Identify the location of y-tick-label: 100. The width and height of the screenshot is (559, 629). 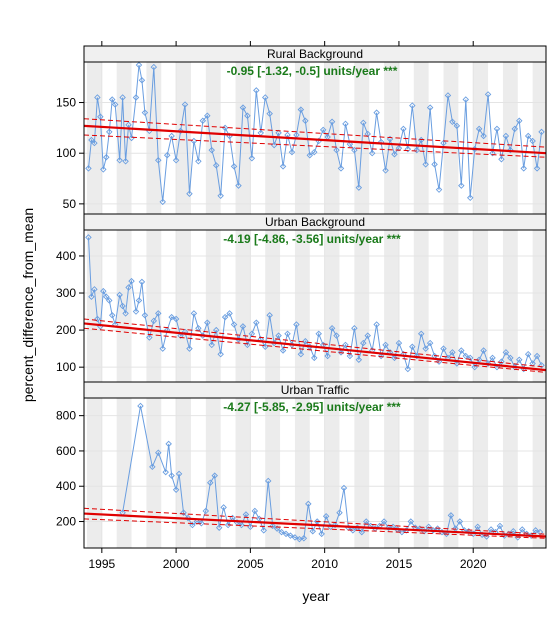
(66, 153).